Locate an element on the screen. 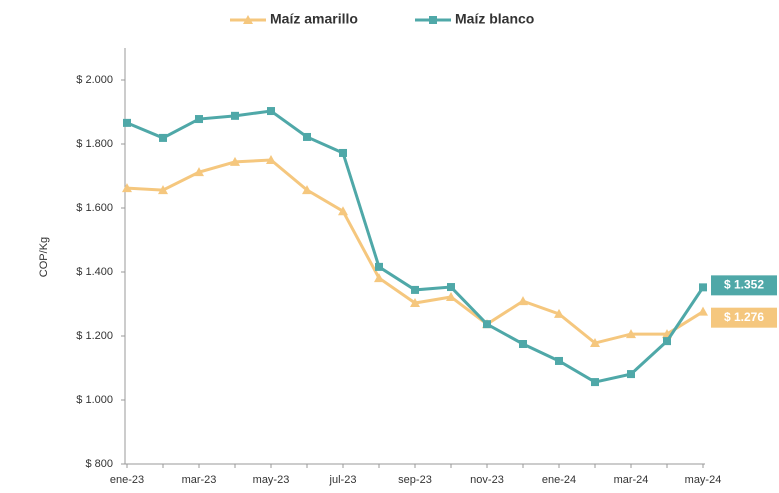 The height and width of the screenshot is (493, 779). x-tick-label: nov-23 is located at coordinates (487, 480).